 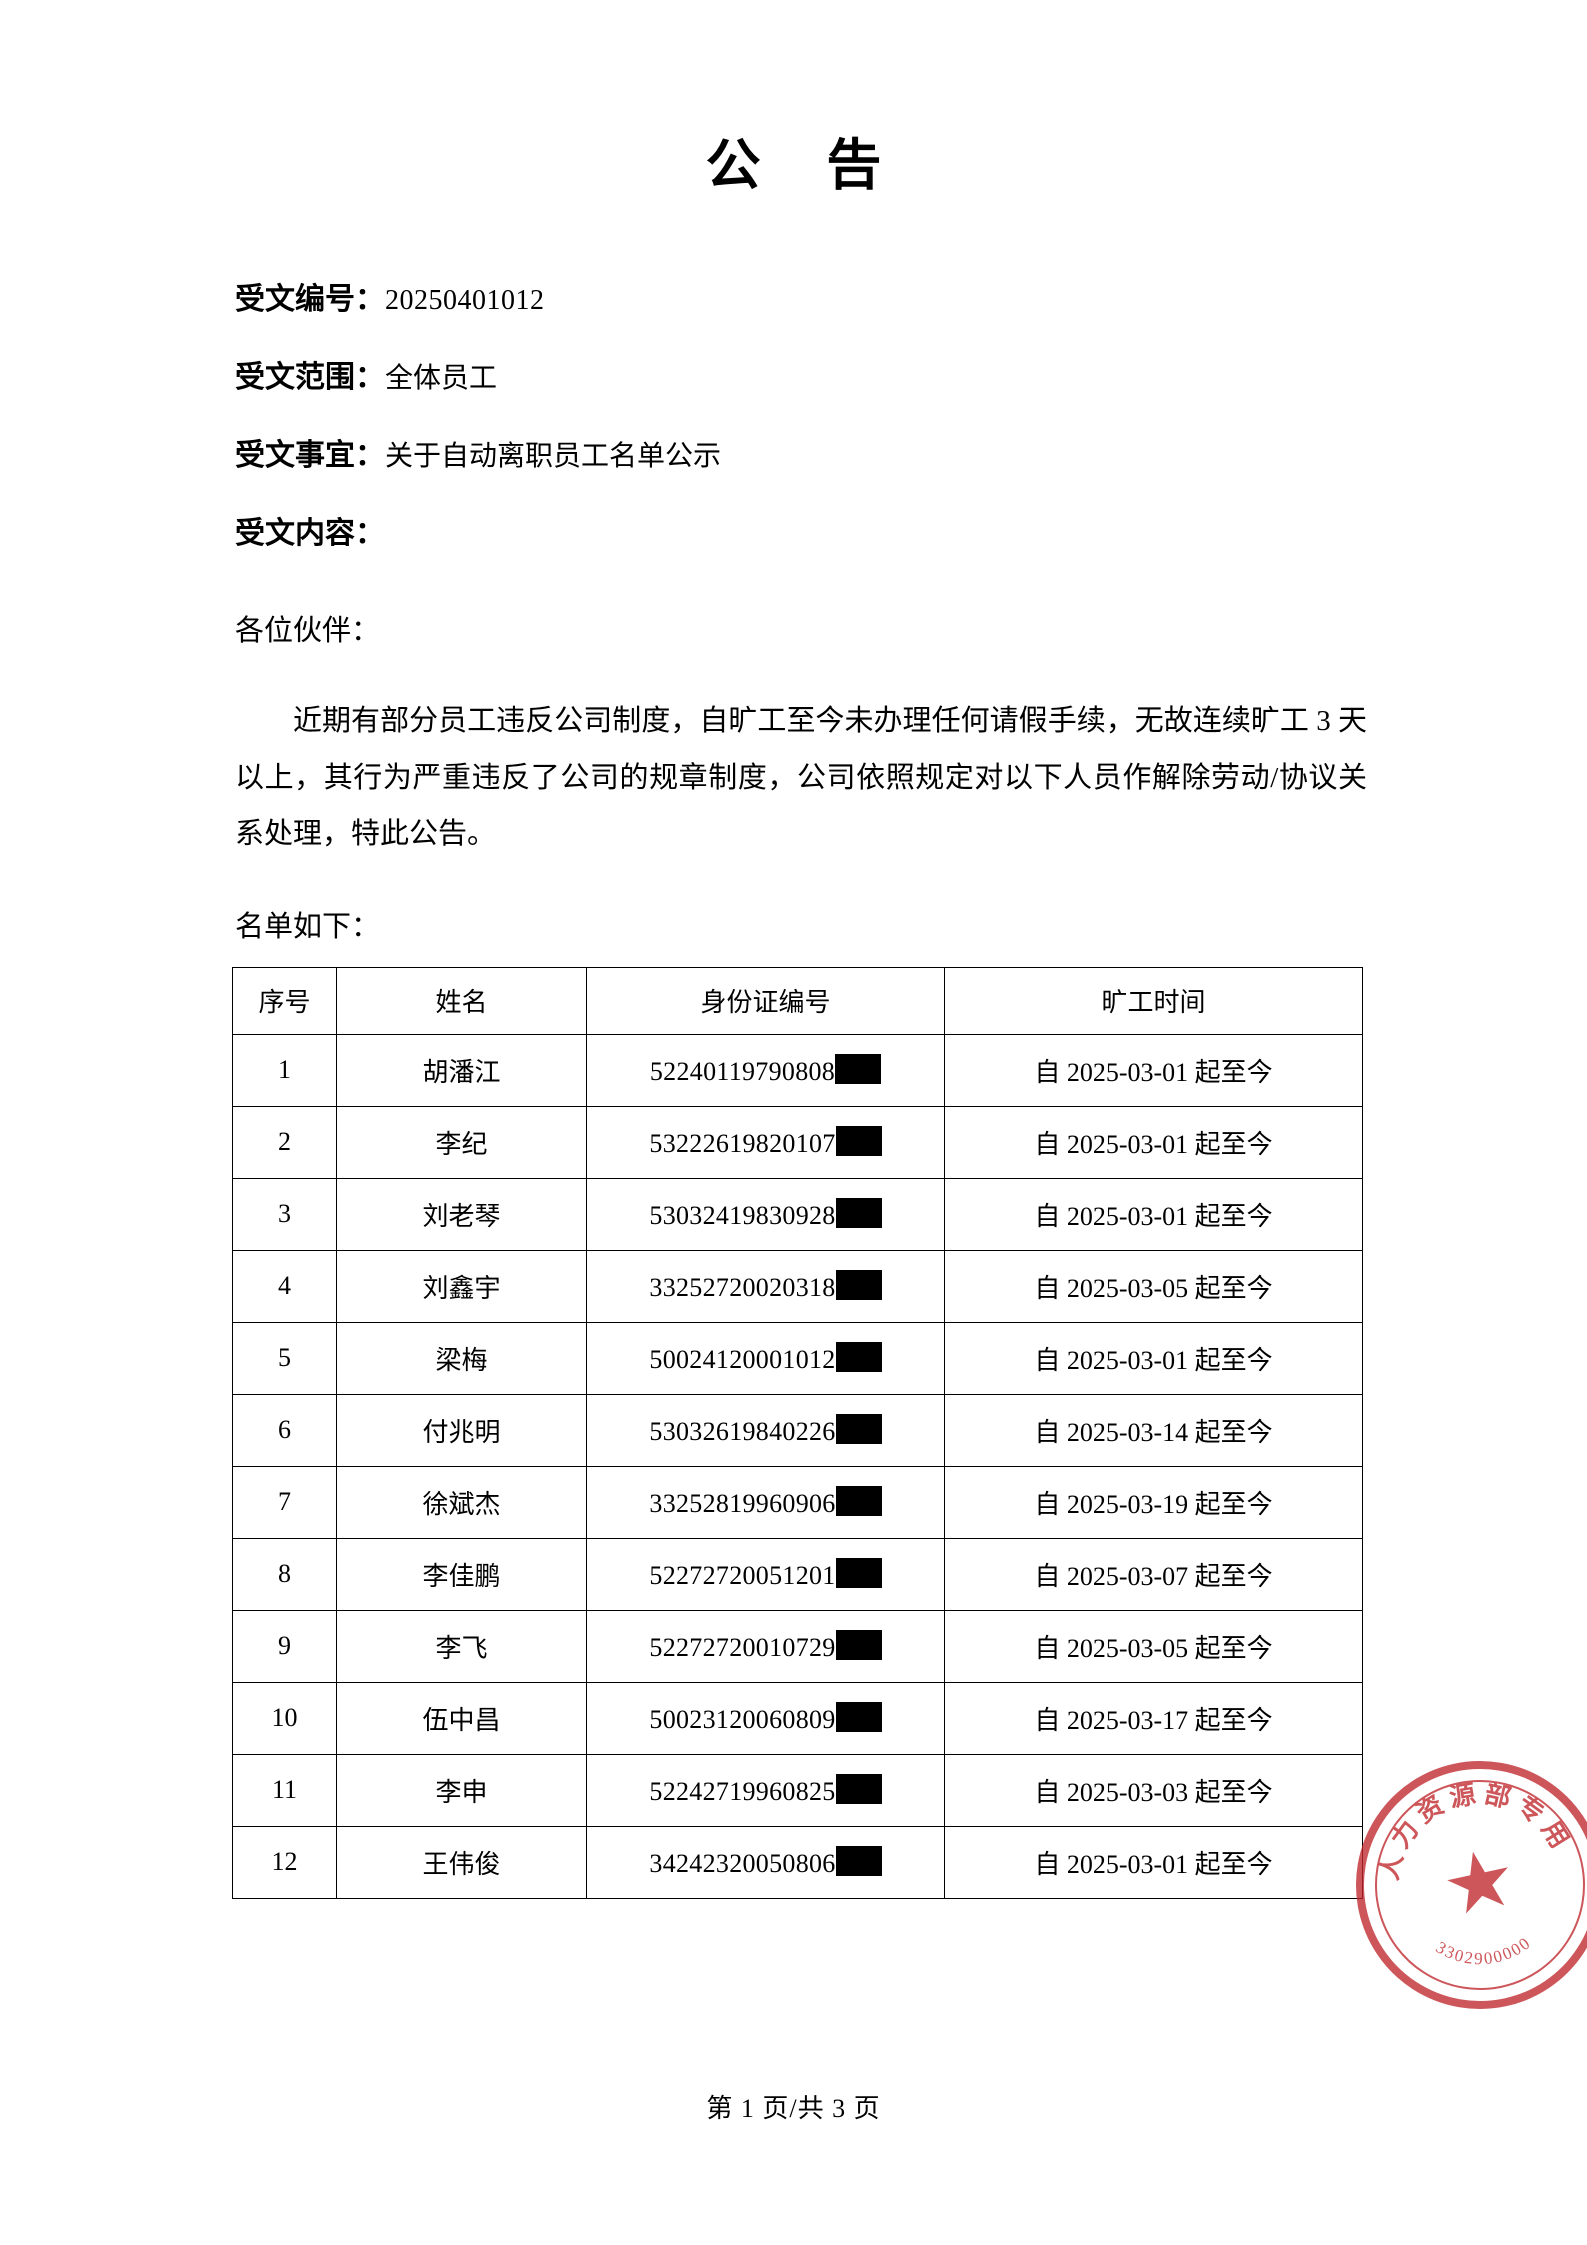 I want to click on table-row: 1 胡潘江 52240119790808 自 2025-03-01 起至今, so click(x=797, y=1070).